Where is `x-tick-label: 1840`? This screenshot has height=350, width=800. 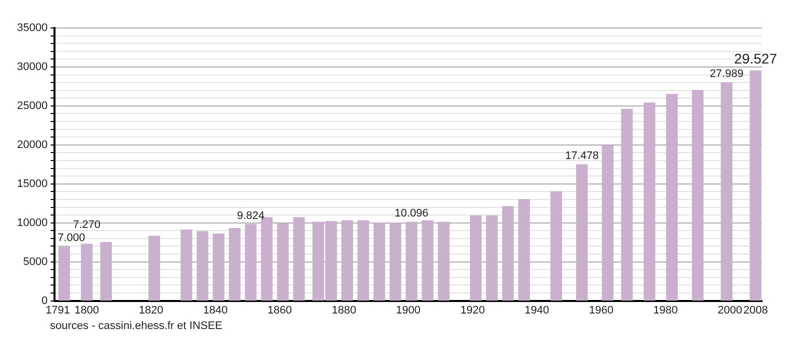
x-tick-label: 1840 is located at coordinates (215, 310).